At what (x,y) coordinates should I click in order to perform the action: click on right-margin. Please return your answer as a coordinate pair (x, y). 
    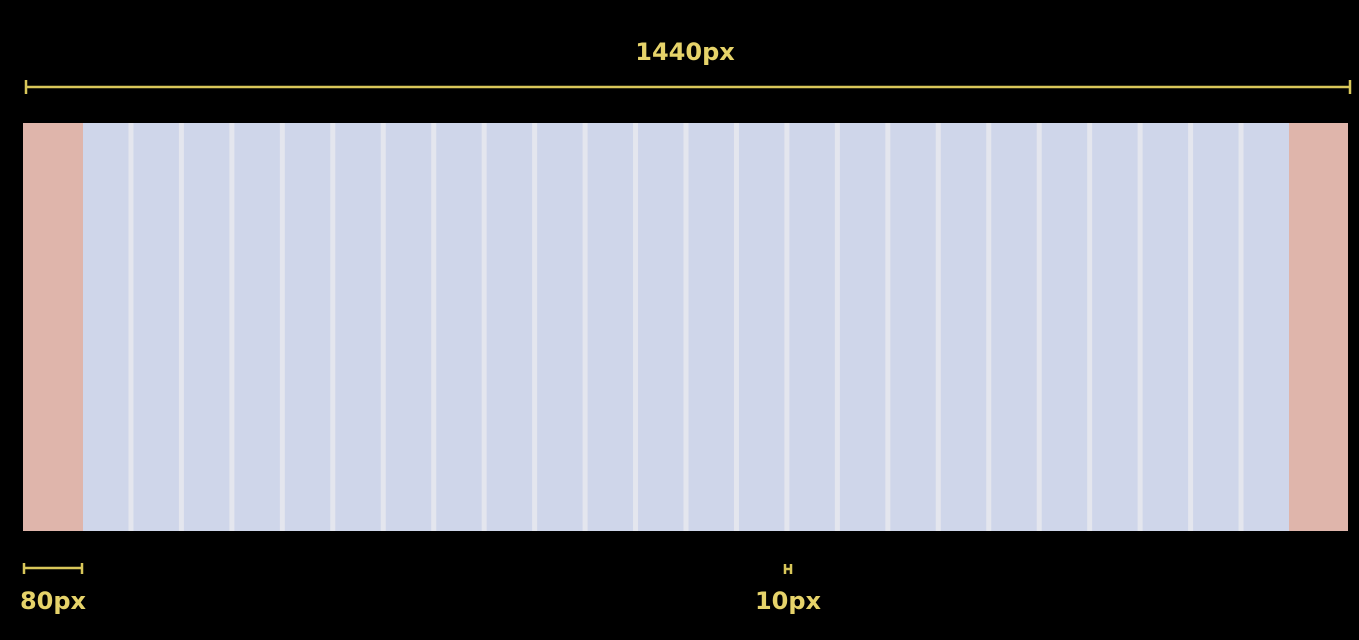
    Looking at the image, I should click on (1318, 327).